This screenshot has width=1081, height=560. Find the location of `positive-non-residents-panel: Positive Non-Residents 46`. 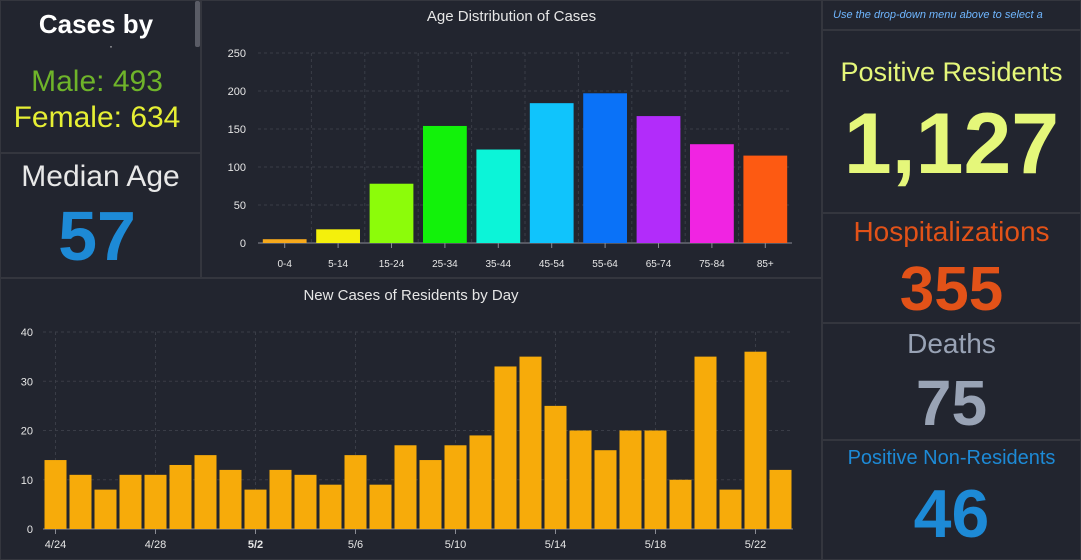

positive-non-residents-panel: Positive Non-Residents 46 is located at coordinates (951, 500).